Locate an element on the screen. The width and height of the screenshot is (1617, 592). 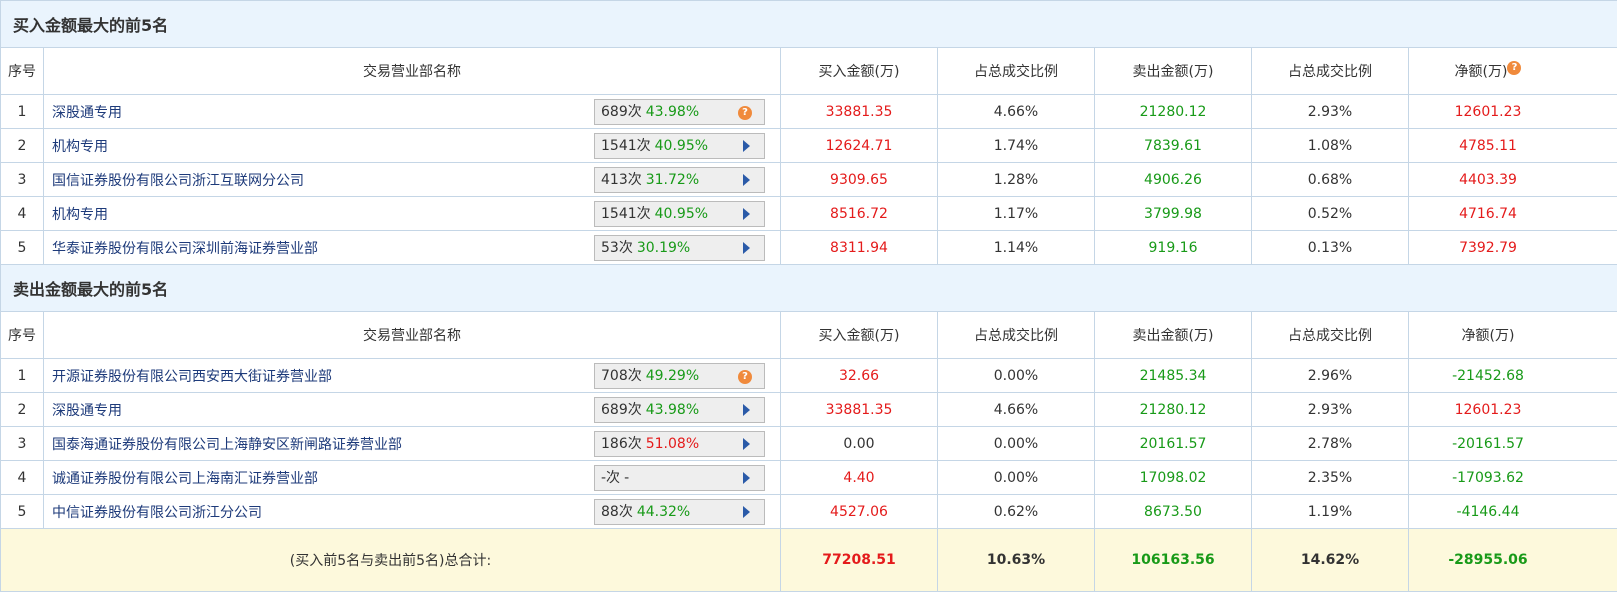
sell-amount: 17098.02 is located at coordinates (1173, 478).